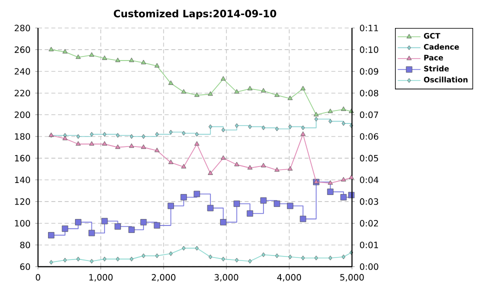 The image size is (480, 296). What do you see at coordinates (22, 201) in the screenshot?
I see `y-tick-label: 120` at bounding box center [22, 201].